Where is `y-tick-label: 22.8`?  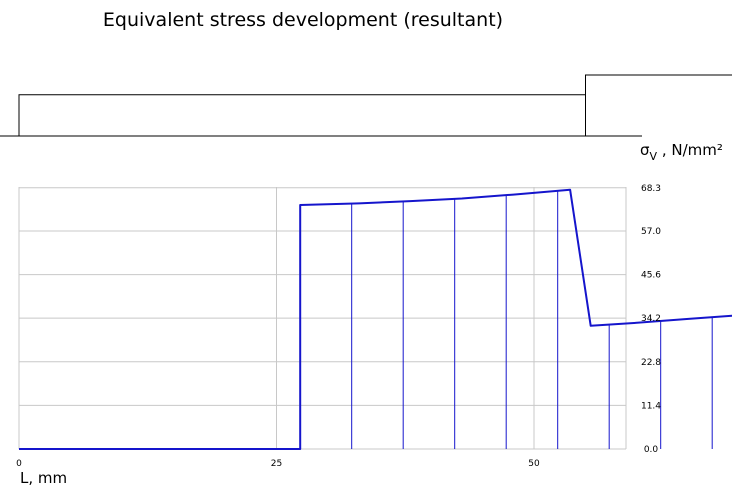
y-tick-label: 22.8 is located at coordinates (651, 363).